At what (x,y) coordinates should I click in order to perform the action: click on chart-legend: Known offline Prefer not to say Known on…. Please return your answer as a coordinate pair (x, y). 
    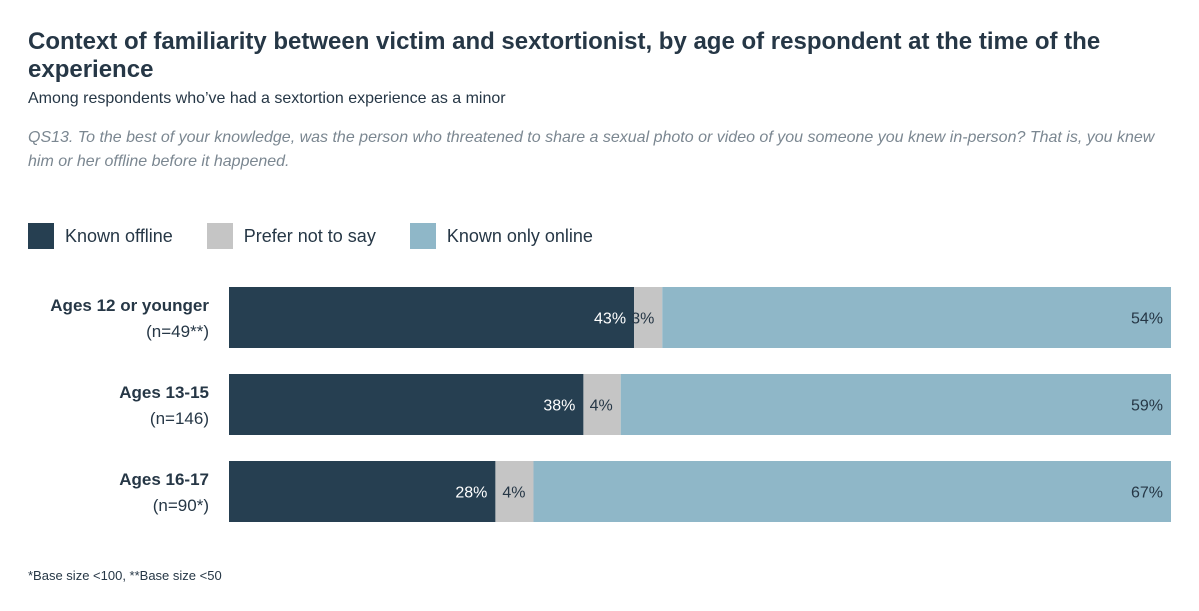
    Looking at the image, I should click on (327, 236).